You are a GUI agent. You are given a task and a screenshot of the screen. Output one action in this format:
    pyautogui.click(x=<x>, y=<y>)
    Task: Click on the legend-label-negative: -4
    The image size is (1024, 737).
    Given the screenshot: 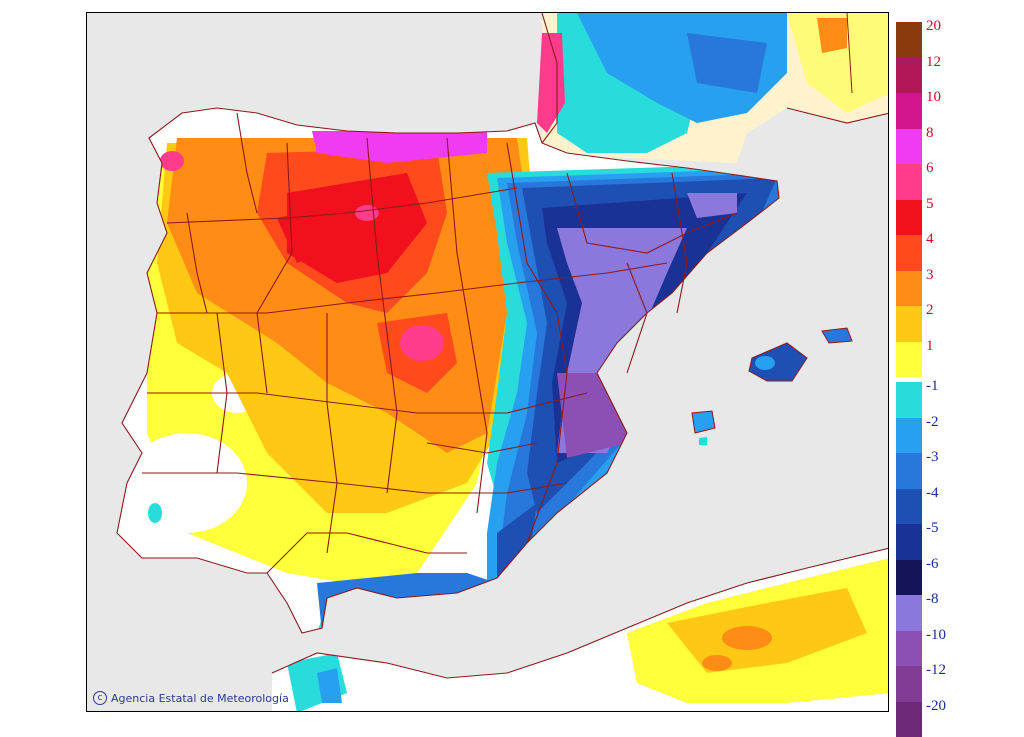 What is the action you would take?
    pyautogui.click(x=932, y=493)
    